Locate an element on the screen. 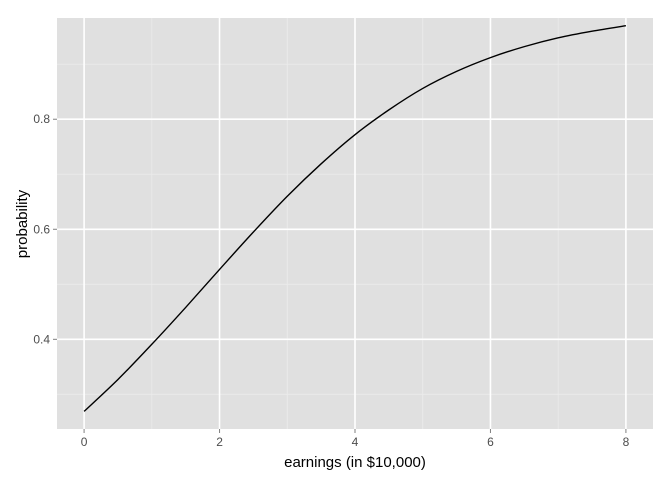 The height and width of the screenshot is (480, 672). y-axis-title: probability is located at coordinates (22, 223).